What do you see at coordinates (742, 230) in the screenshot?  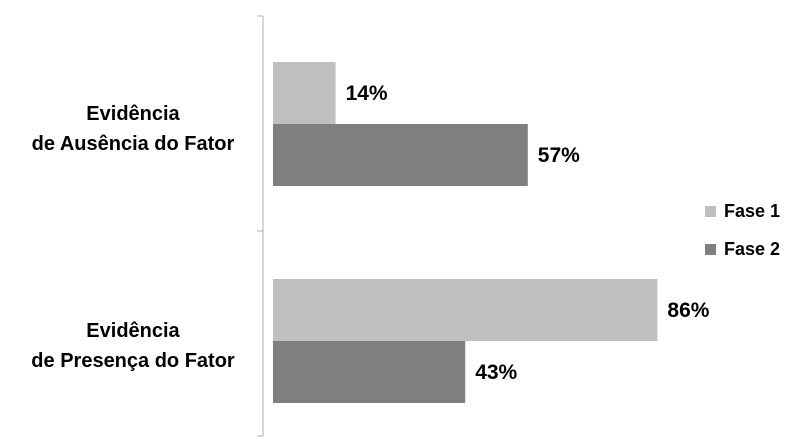 I see `legend: Fase 1 Fase 2` at bounding box center [742, 230].